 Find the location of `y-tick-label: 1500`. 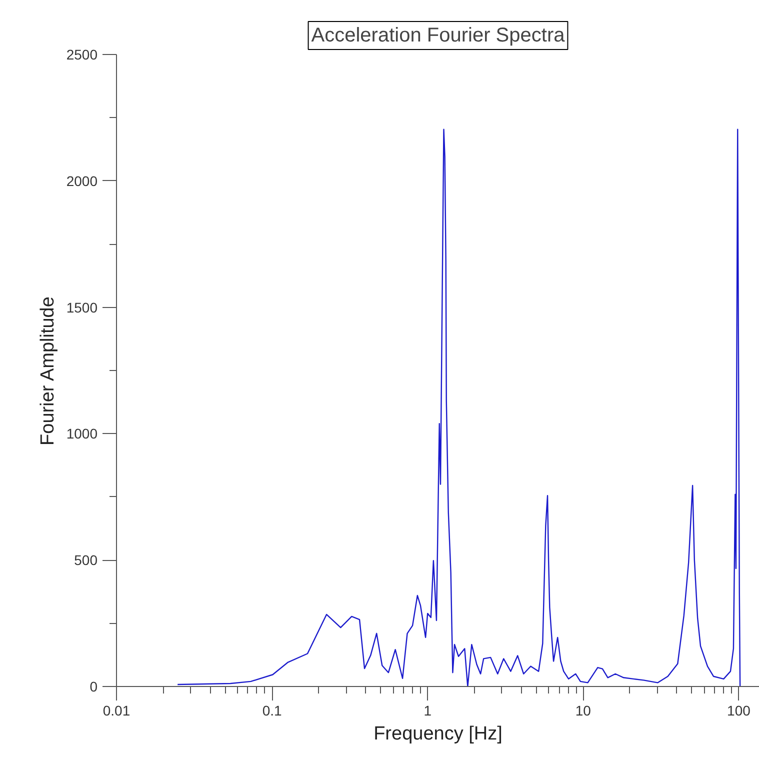

y-tick-label: 1500 is located at coordinates (82, 307).